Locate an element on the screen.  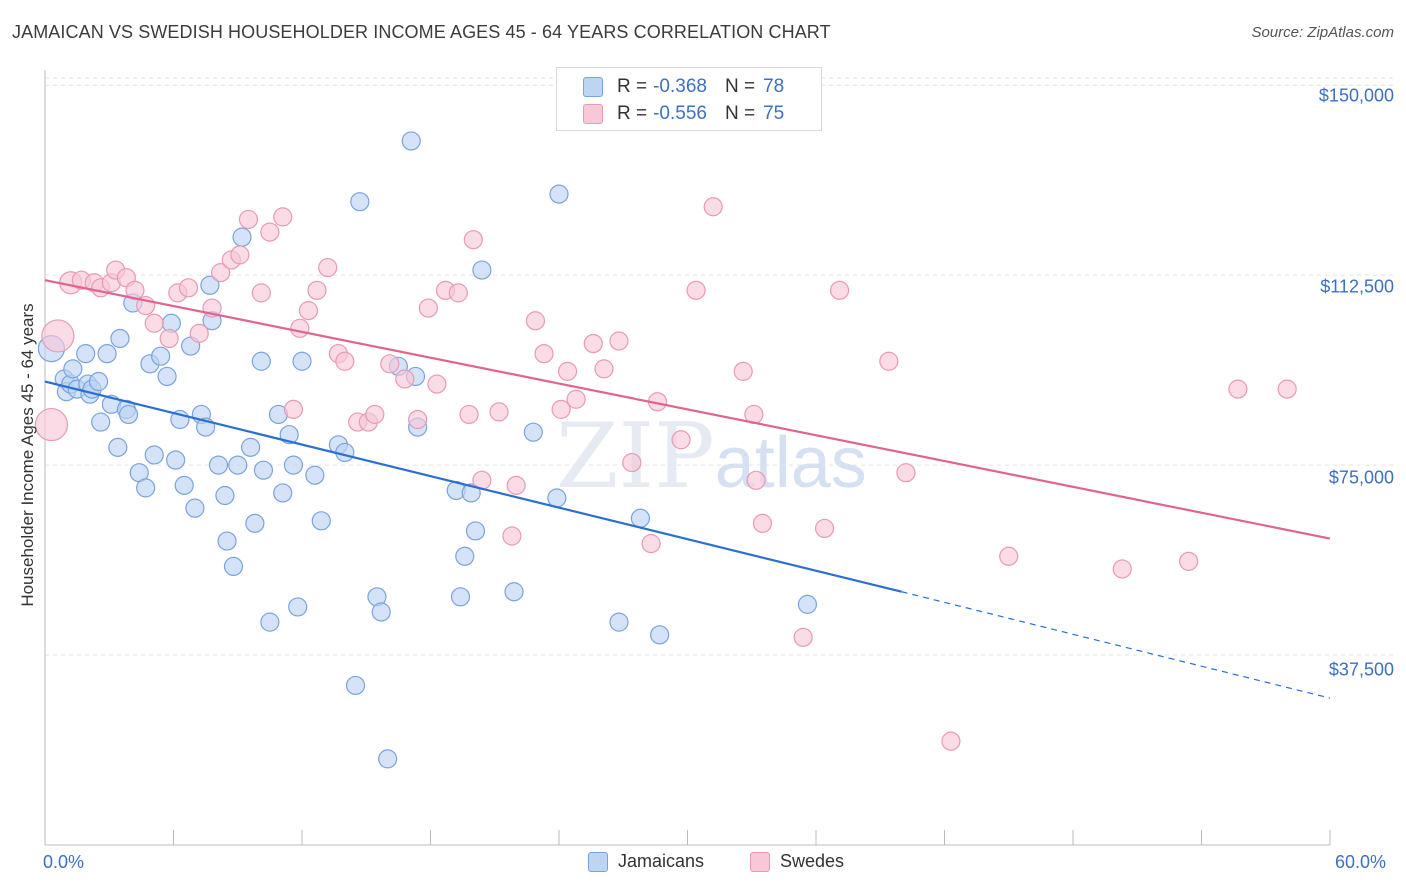
legend-row-swedes: R = -0.556 N = 75 is located at coordinates (683, 114).